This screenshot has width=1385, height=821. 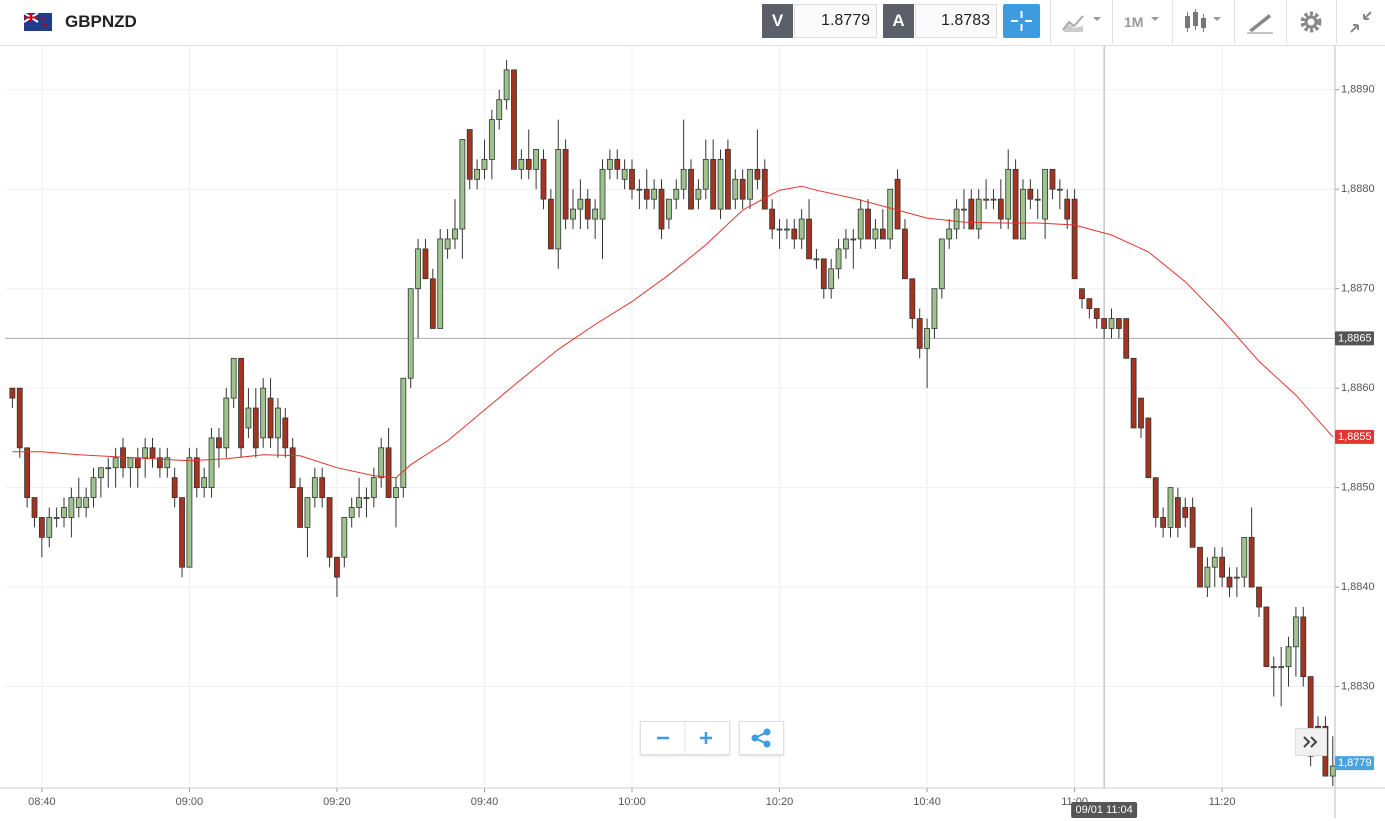 What do you see at coordinates (1358, 289) in the screenshot?
I see `y-tick-label: 1,8870` at bounding box center [1358, 289].